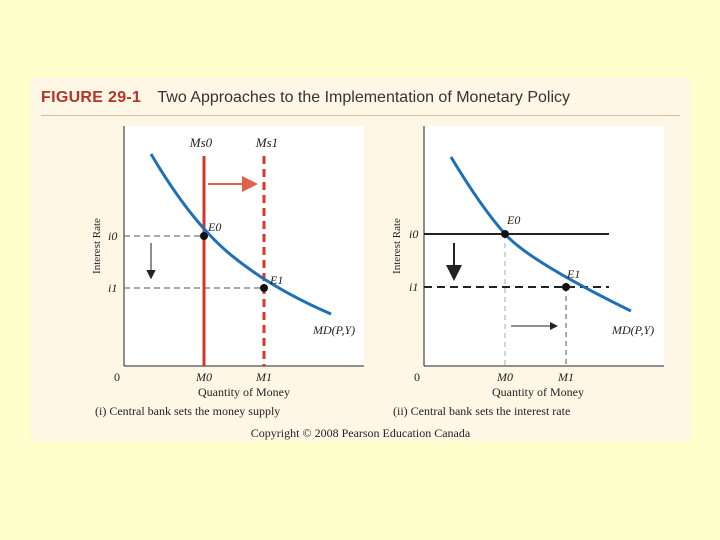 The width and height of the screenshot is (720, 540). Describe the element at coordinates (413, 234) in the screenshot. I see `panel-ii-rate-i0: i0` at that location.